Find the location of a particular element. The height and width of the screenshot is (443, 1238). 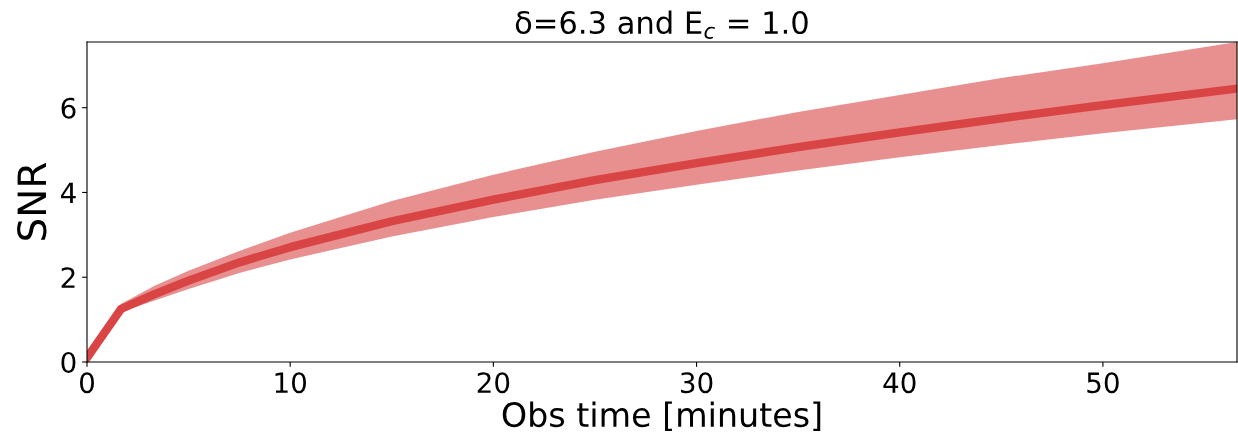

y-tick-label: 6 is located at coordinates (68, 108).